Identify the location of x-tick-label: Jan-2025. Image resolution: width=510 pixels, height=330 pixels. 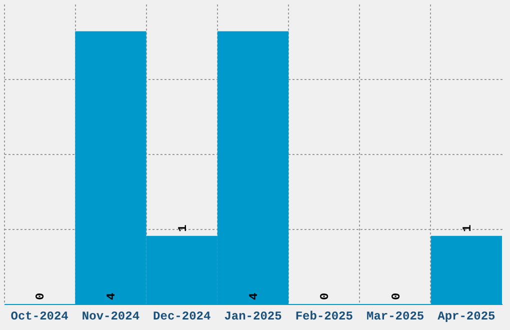
(253, 317).